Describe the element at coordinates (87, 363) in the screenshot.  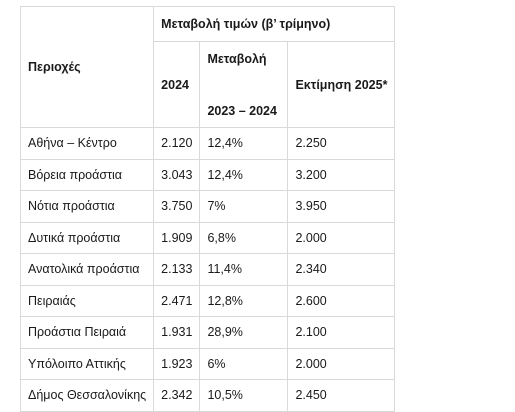
I see `region-cell: Υπόλοιπο Αττικής` at that location.